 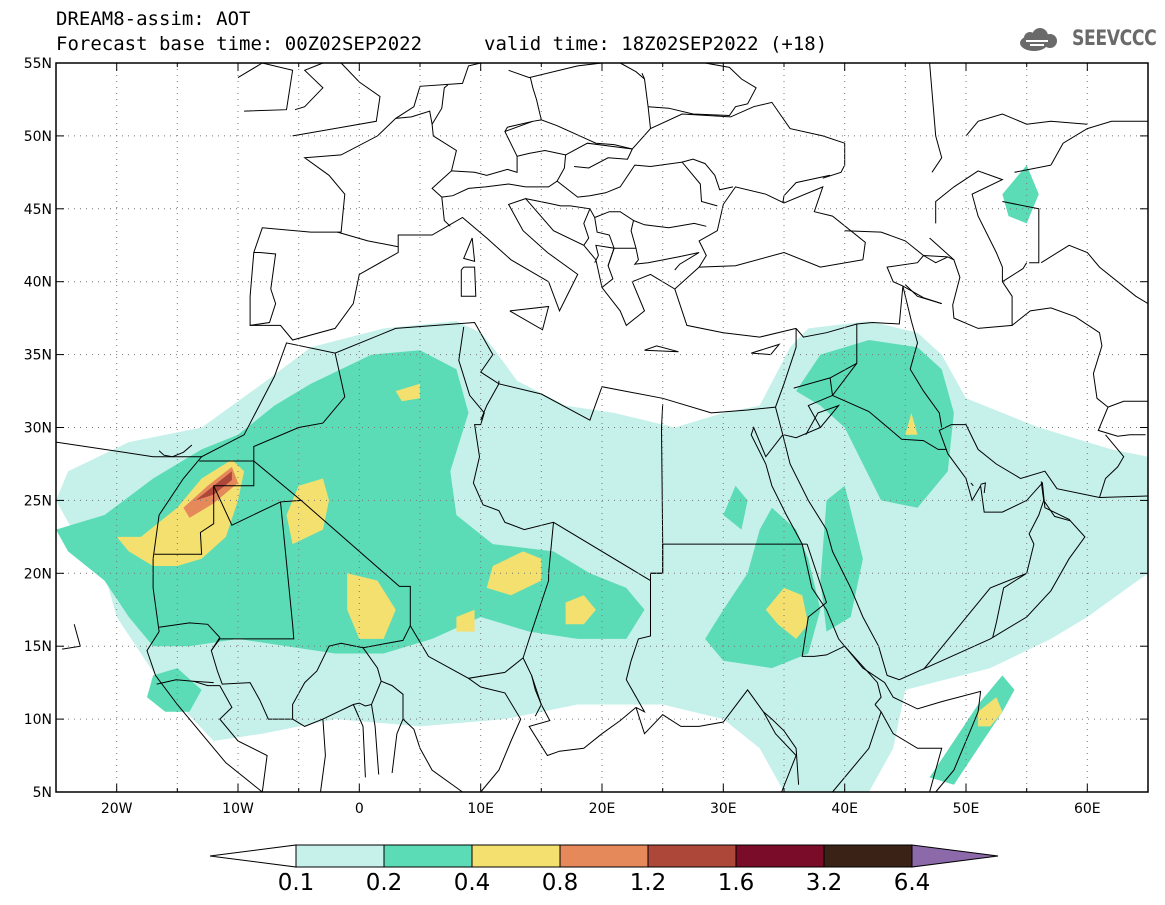 I want to click on longitude-labels: 20W 10W 0 10E 20E 30E 40E 50E 60E, so click(x=601, y=809).